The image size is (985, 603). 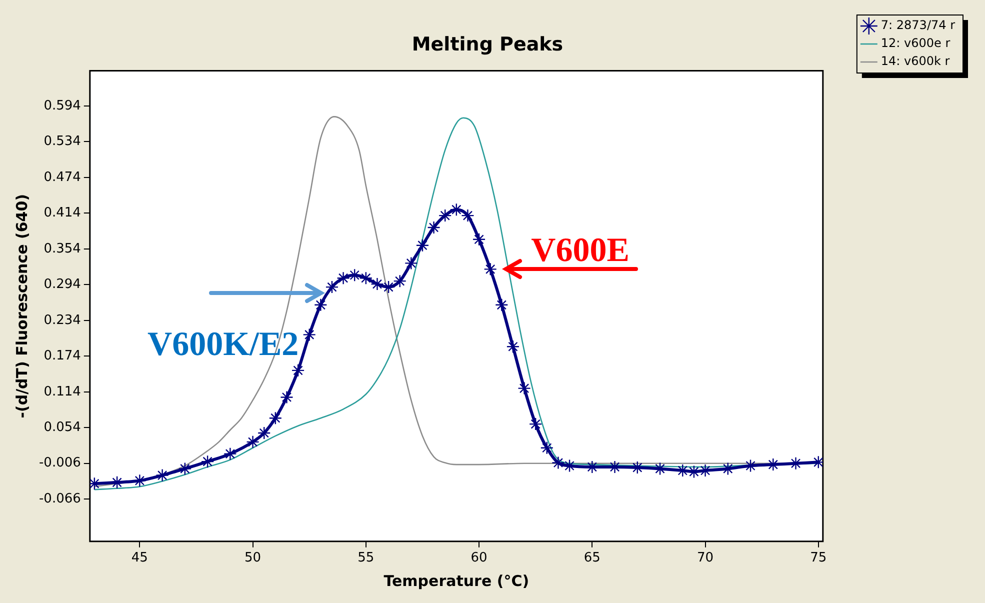 What do you see at coordinates (62, 392) in the screenshot?
I see `y-tick-label: 0.114` at bounding box center [62, 392].